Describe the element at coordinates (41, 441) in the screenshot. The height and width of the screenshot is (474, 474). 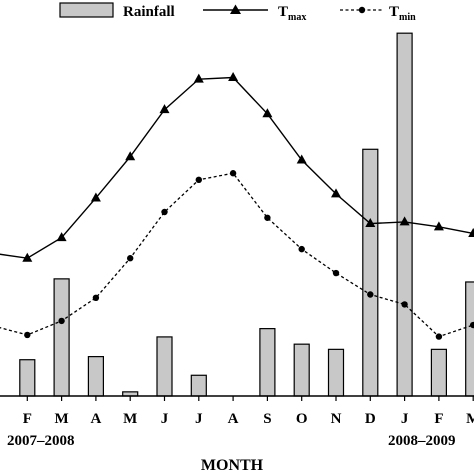
I see `year-label-2007-2008: 2007–2008` at that location.